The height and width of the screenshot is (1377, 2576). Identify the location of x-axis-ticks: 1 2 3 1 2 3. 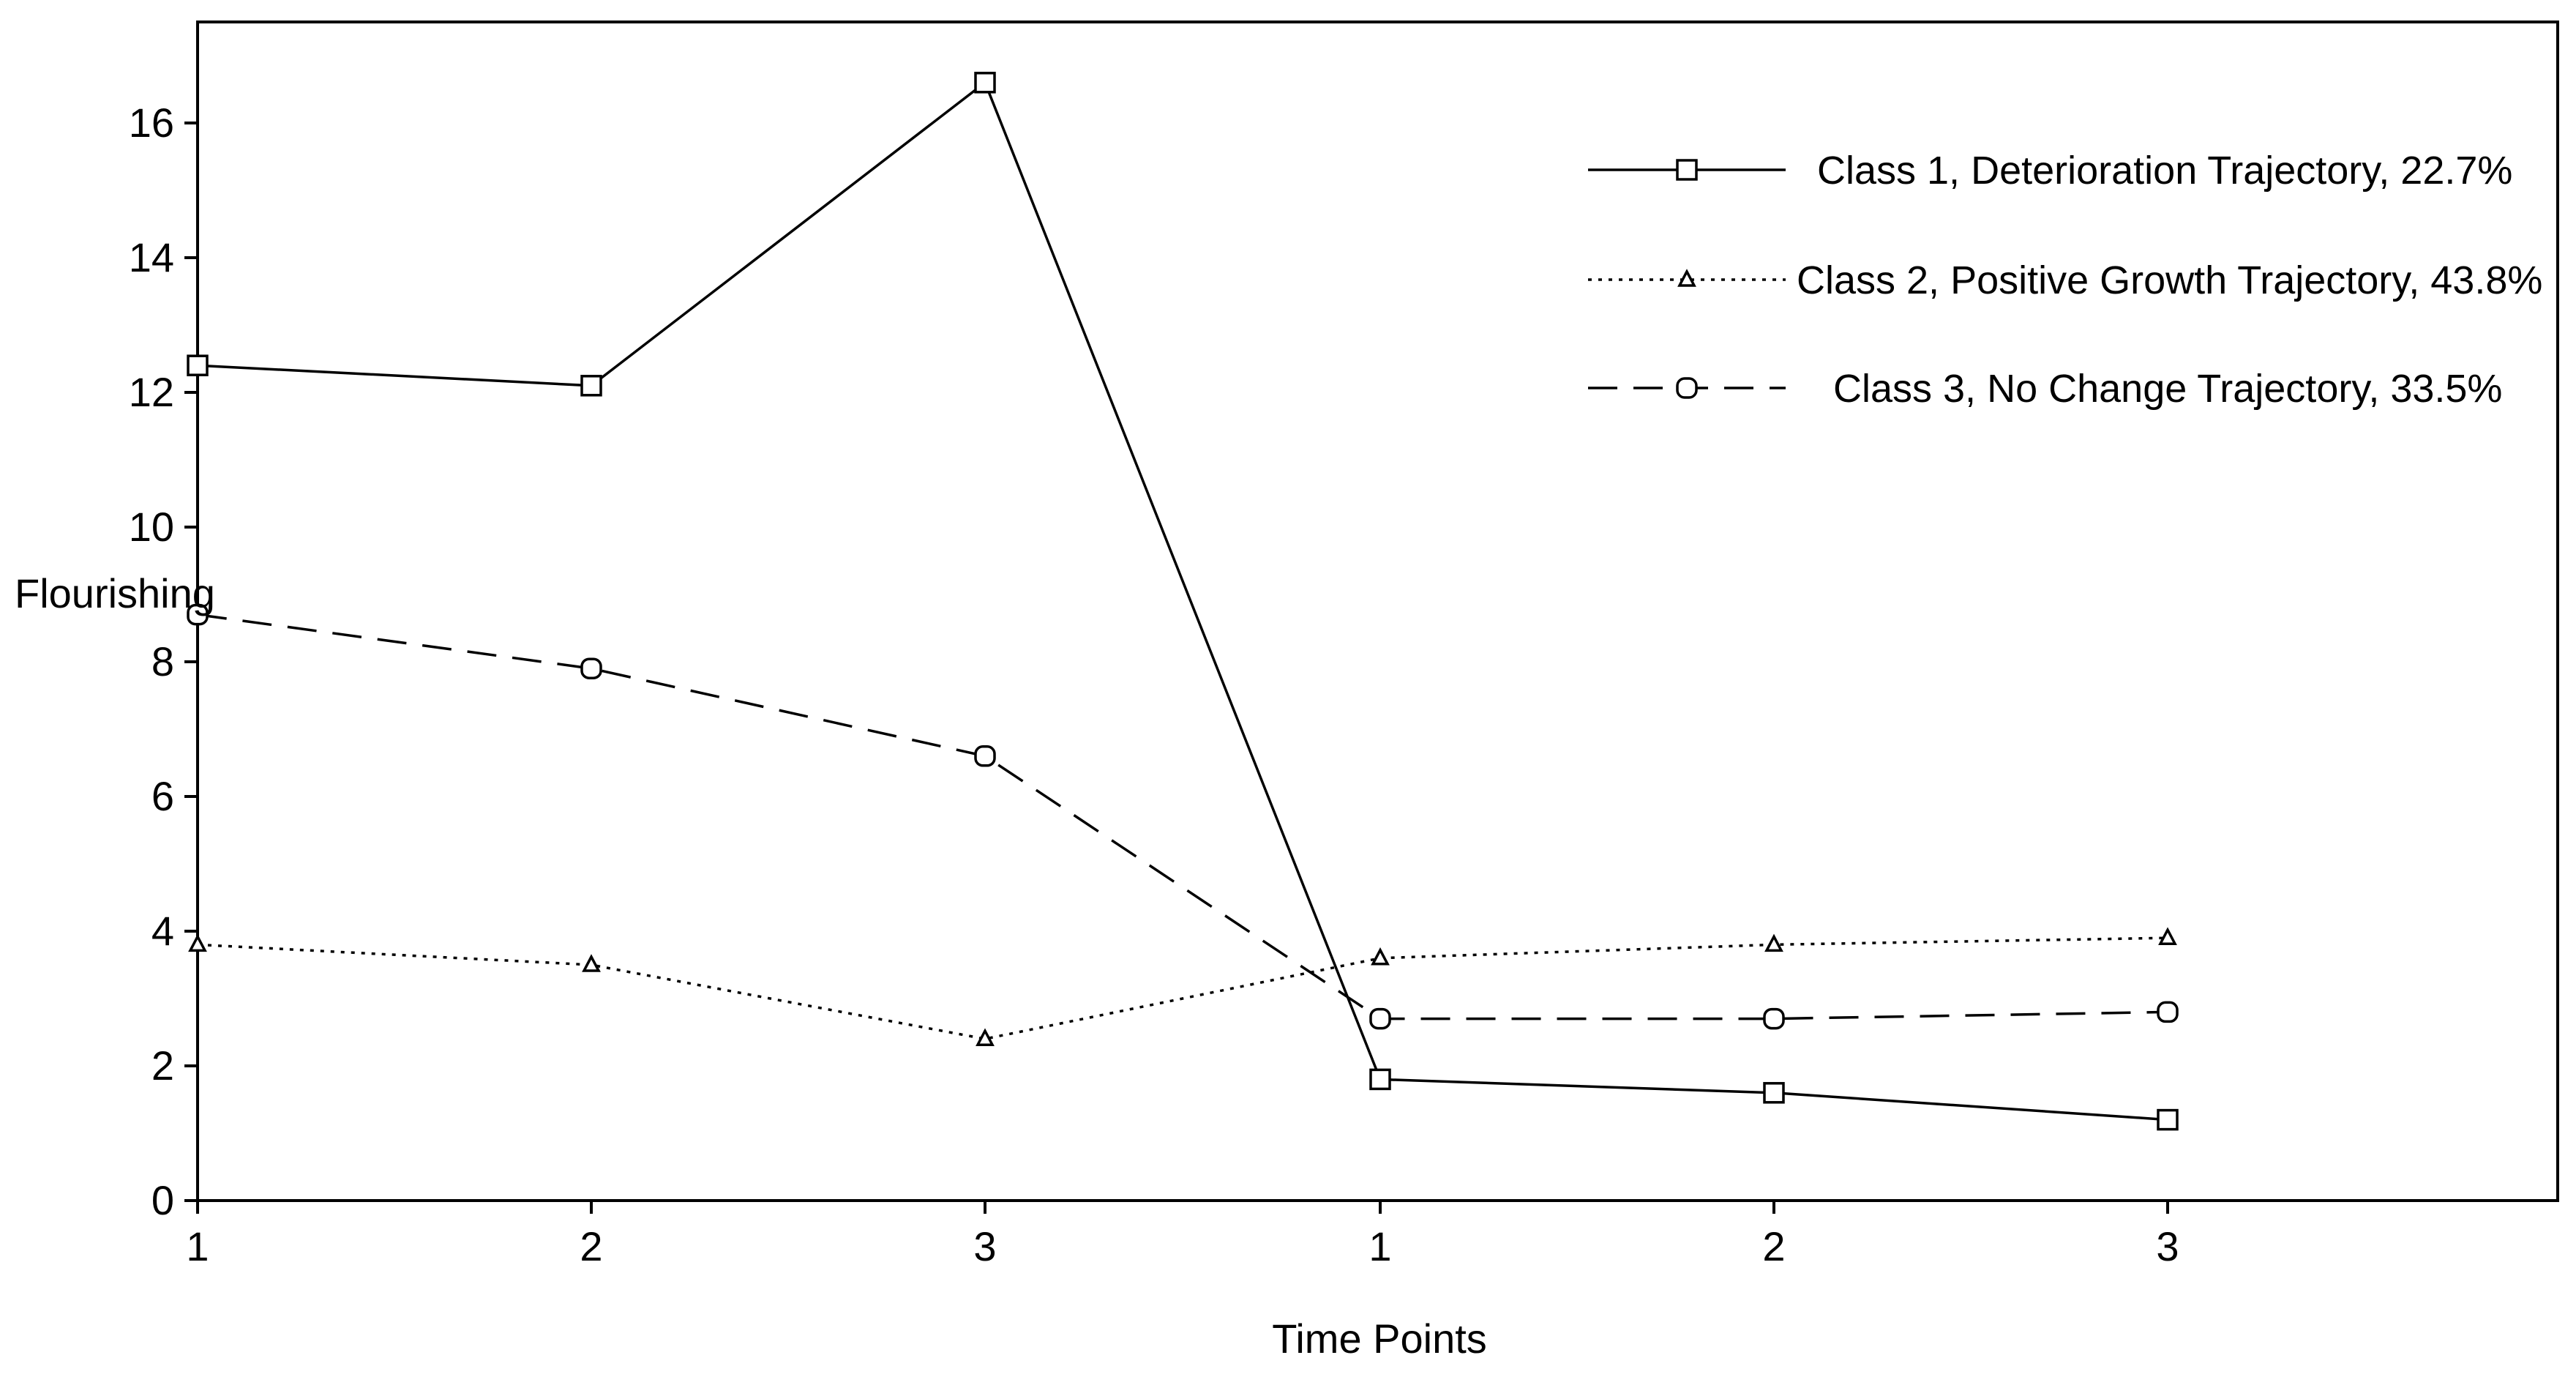
(1182, 1235).